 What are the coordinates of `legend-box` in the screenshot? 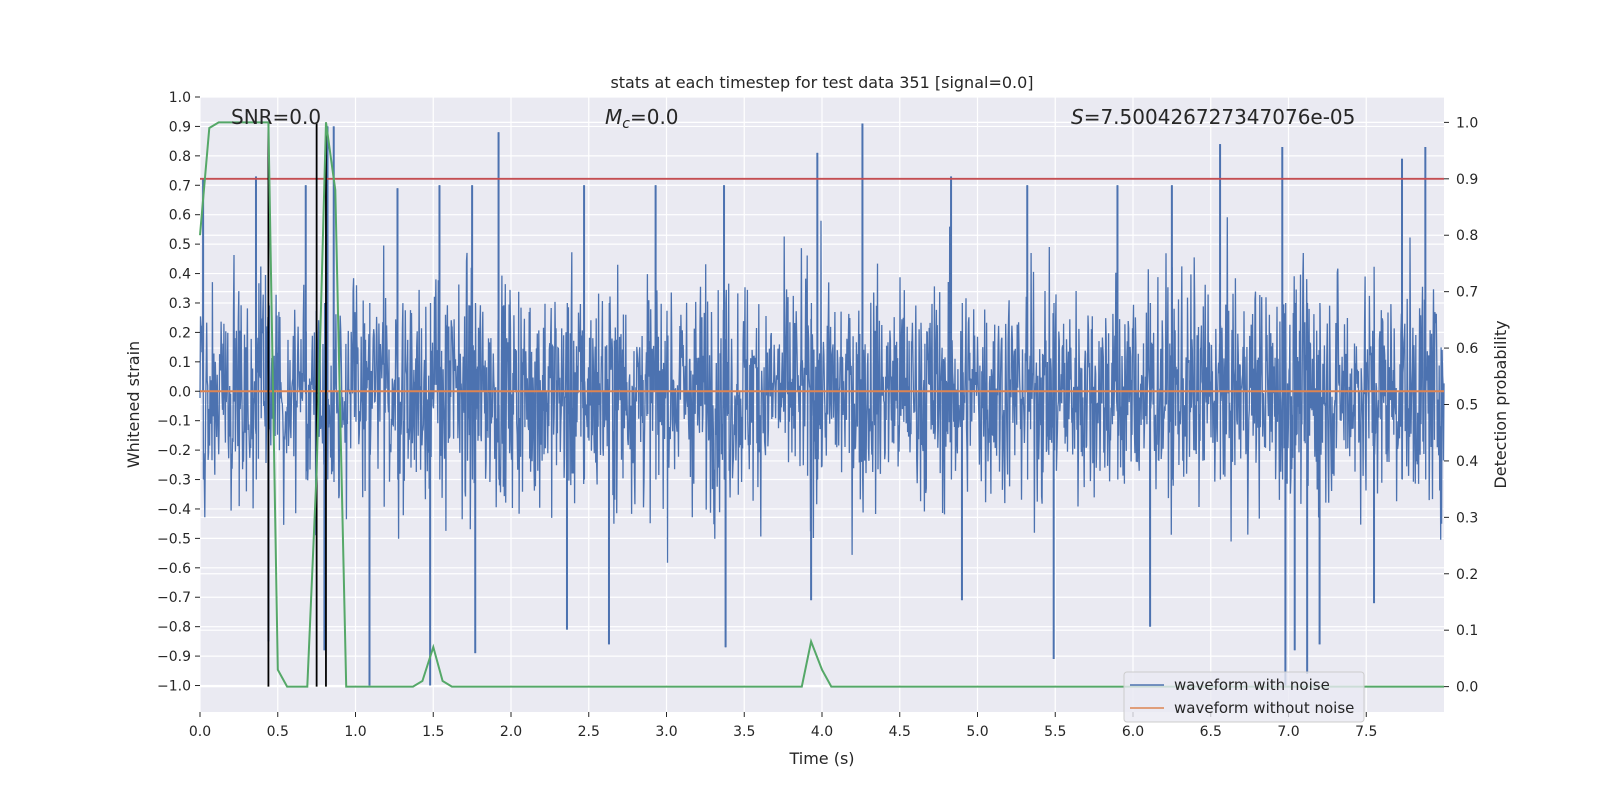 It's located at (1244, 697).